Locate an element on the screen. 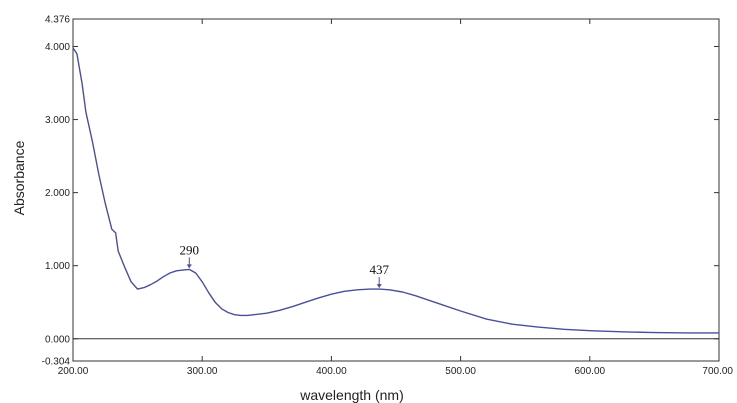 The height and width of the screenshot is (403, 737). y-axis-title: Absorbance is located at coordinates (19, 177).